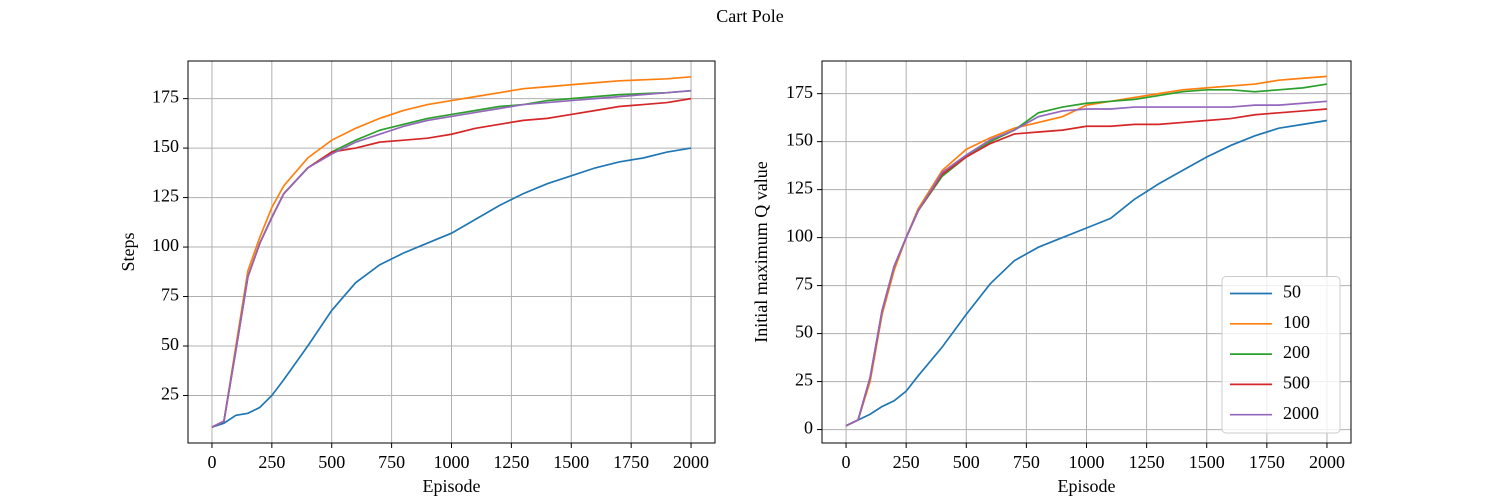 The image size is (1500, 500). What do you see at coordinates (1296, 352) in the screenshot?
I see `legend-label: 200` at bounding box center [1296, 352].